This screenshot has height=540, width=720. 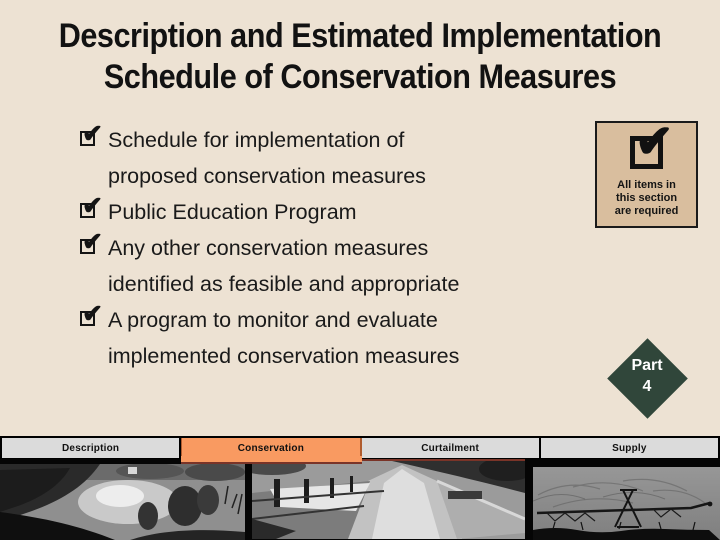 What do you see at coordinates (360, 36) in the screenshot?
I see `slide-title-line: Description and Estimated Implementation` at bounding box center [360, 36].